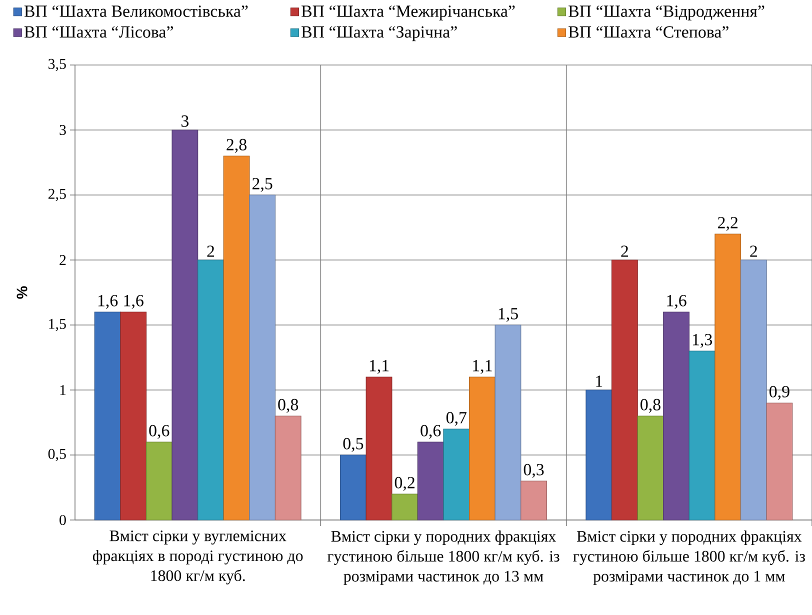  What do you see at coordinates (63, 390) in the screenshot?
I see `y-tick-label: 1` at bounding box center [63, 390].